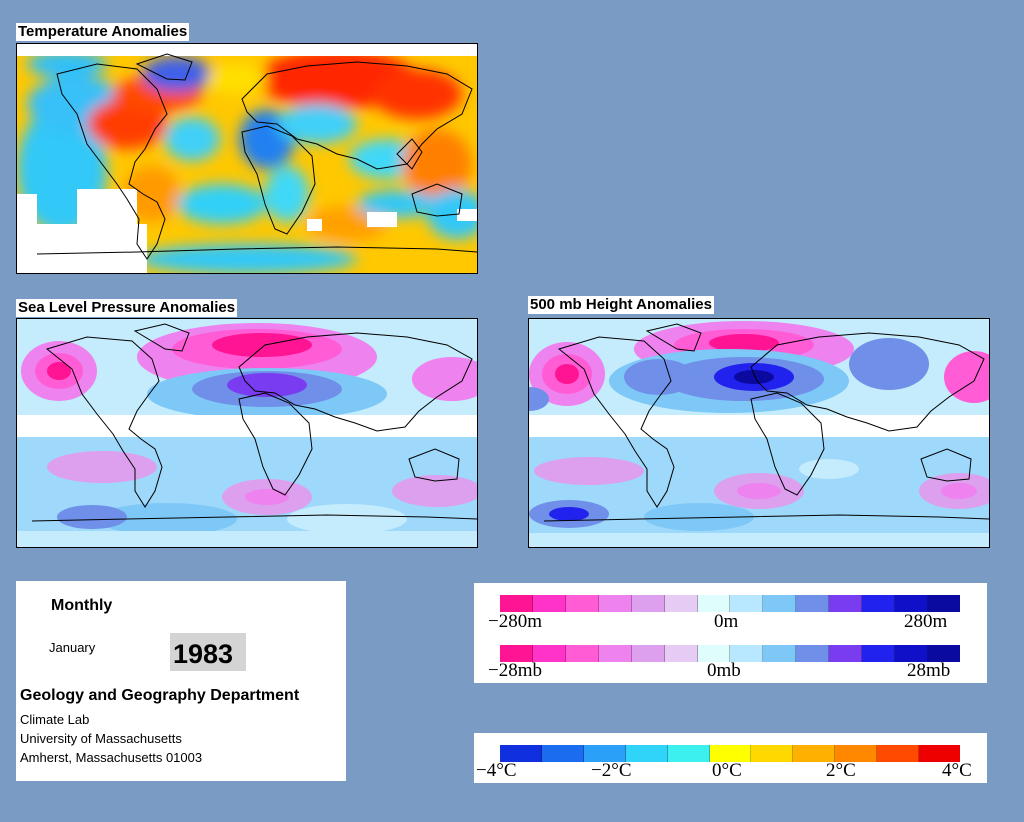 The width and height of the screenshot is (1024, 822). I want to click on period-label: Monthly, so click(82, 605).